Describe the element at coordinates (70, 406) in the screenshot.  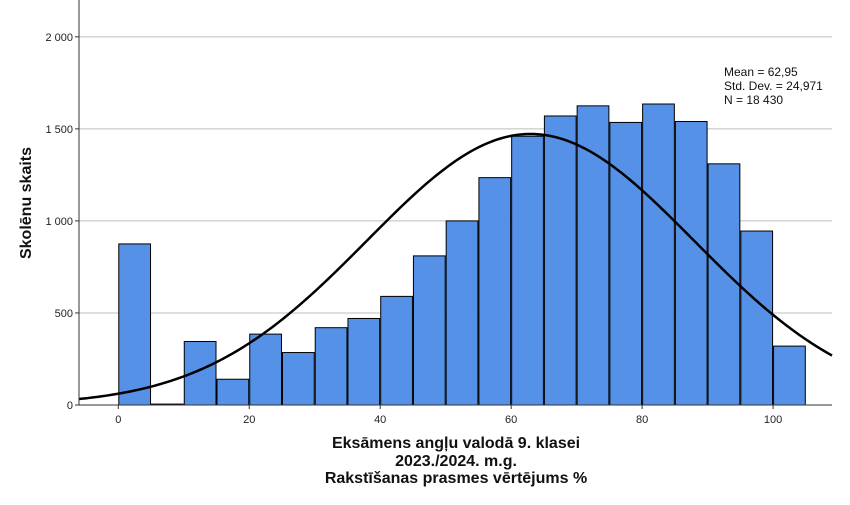
I see `y-tick-label: 0` at that location.